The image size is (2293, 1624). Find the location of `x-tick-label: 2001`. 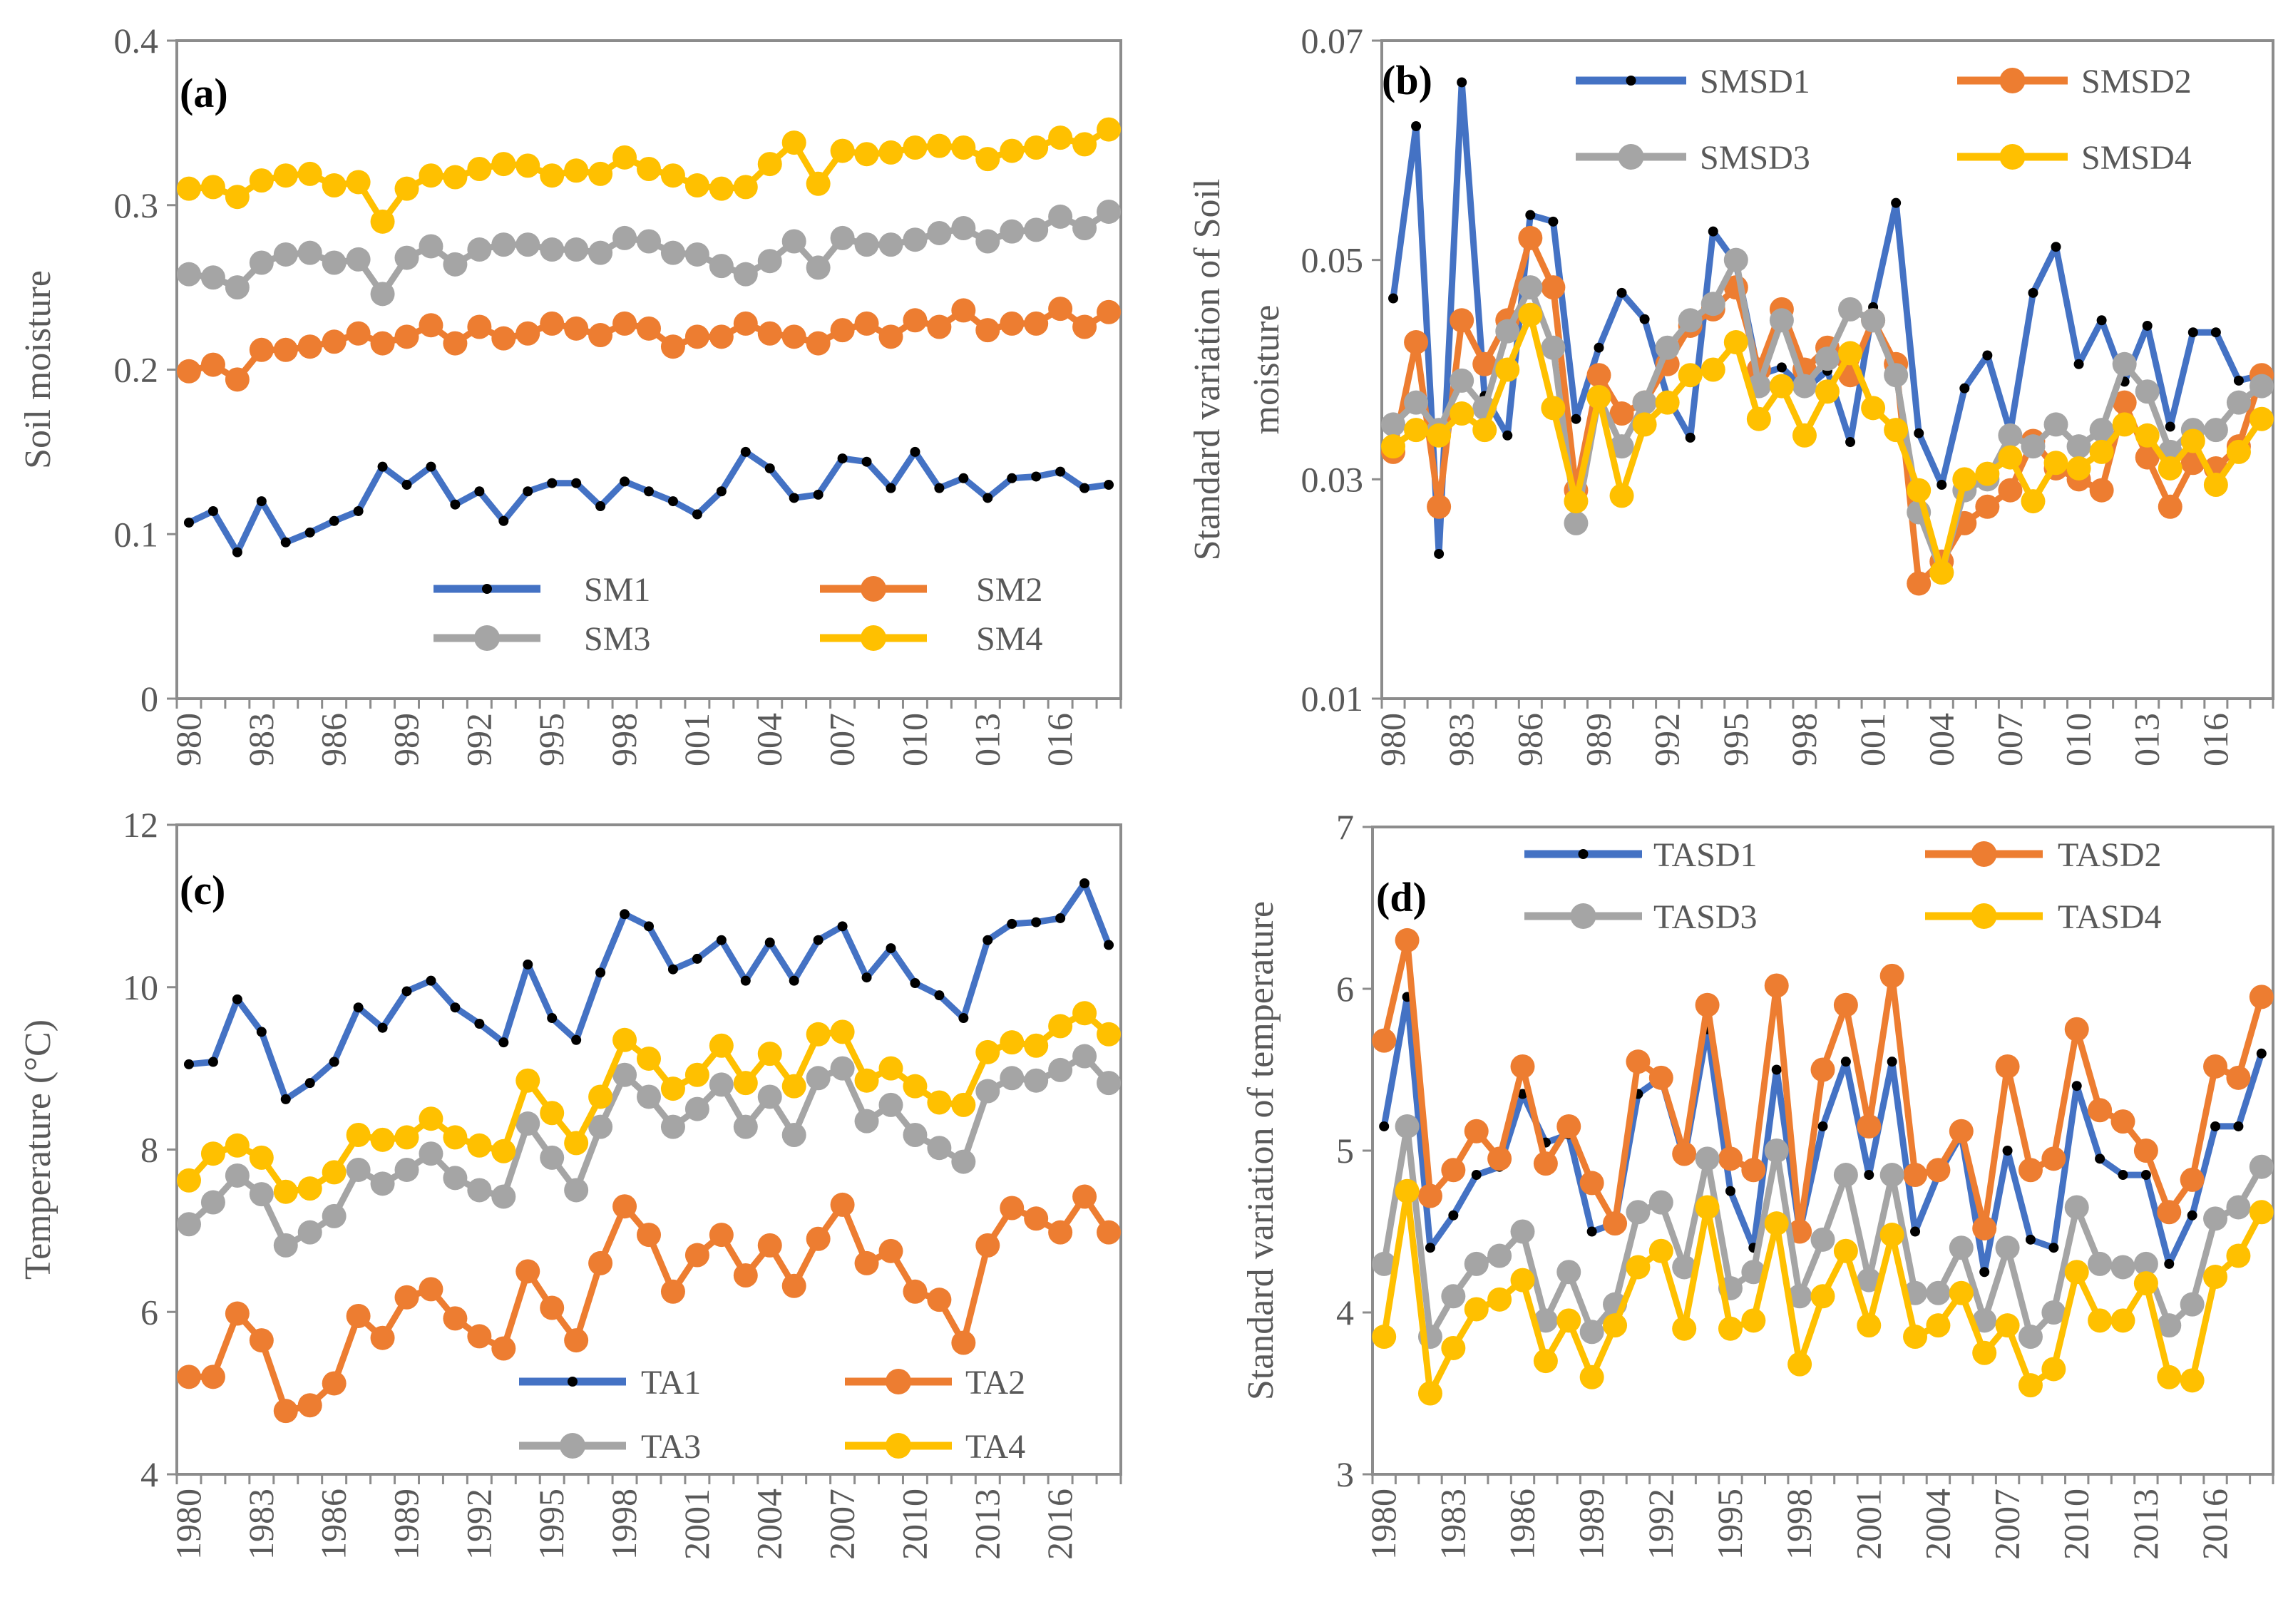

x-tick-label: 2001 is located at coordinates (1868, 1524).